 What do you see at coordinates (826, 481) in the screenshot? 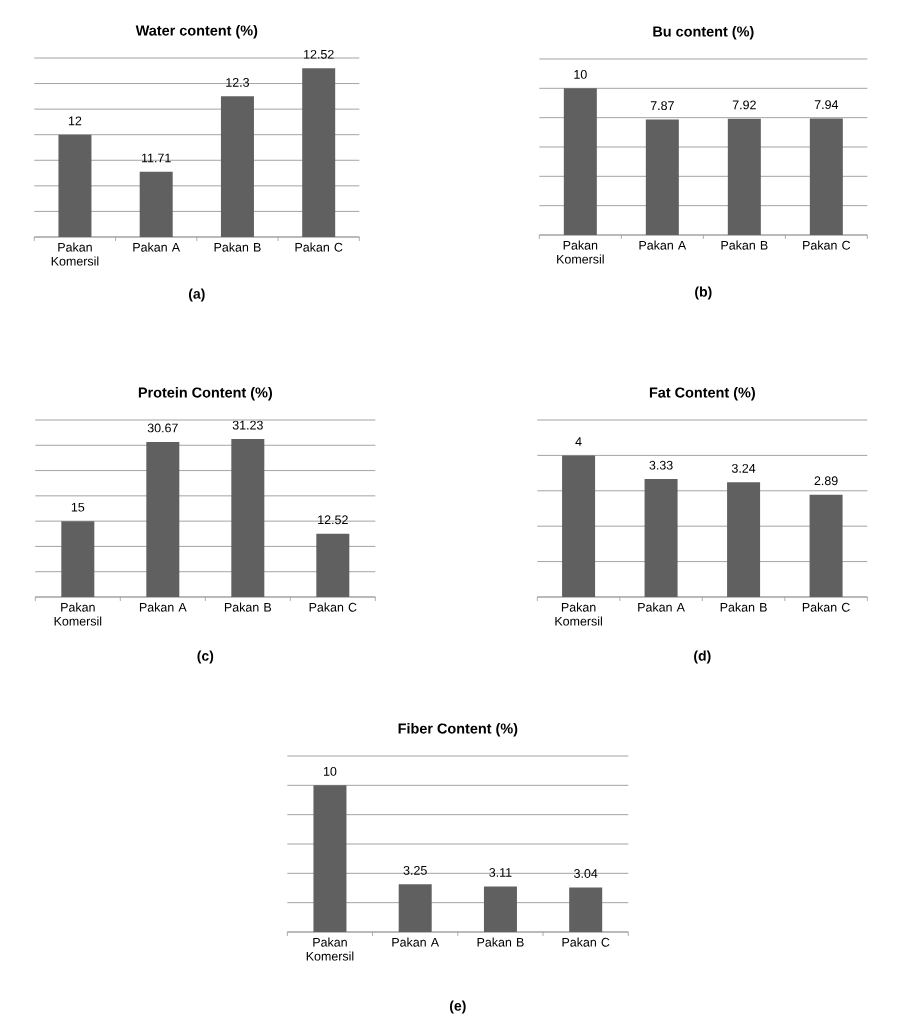
I see `data-label: 2.89` at bounding box center [826, 481].